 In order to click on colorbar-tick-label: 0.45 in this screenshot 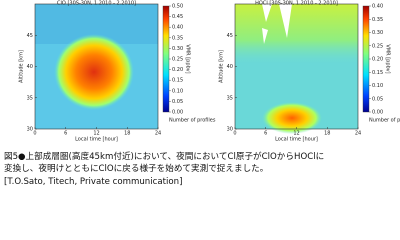, I will do `click(177, 17)`.